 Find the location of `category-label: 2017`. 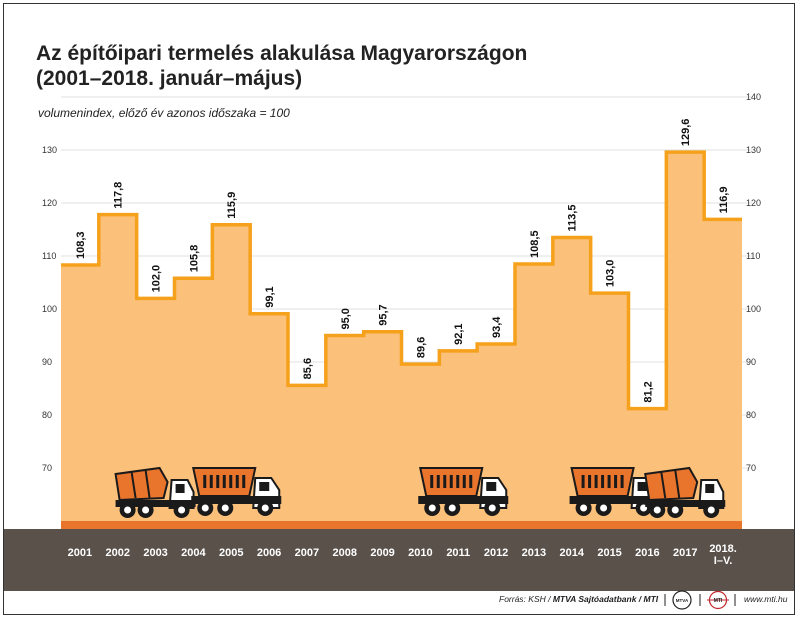

category-label: 2017 is located at coordinates (685, 553).